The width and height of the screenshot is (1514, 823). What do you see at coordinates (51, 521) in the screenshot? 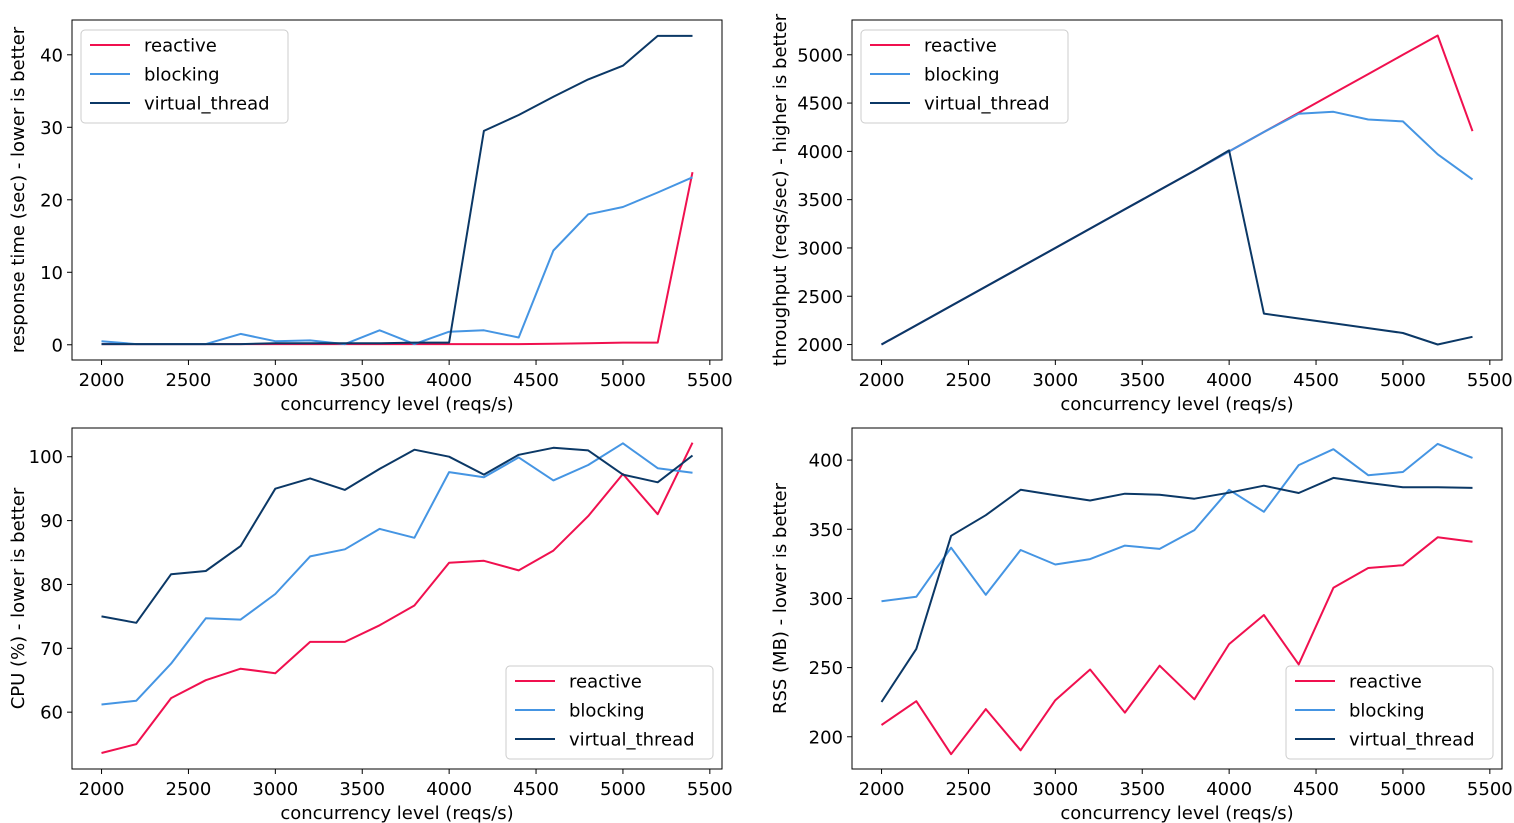
I see `y-tick-label: 90` at bounding box center [51, 521].